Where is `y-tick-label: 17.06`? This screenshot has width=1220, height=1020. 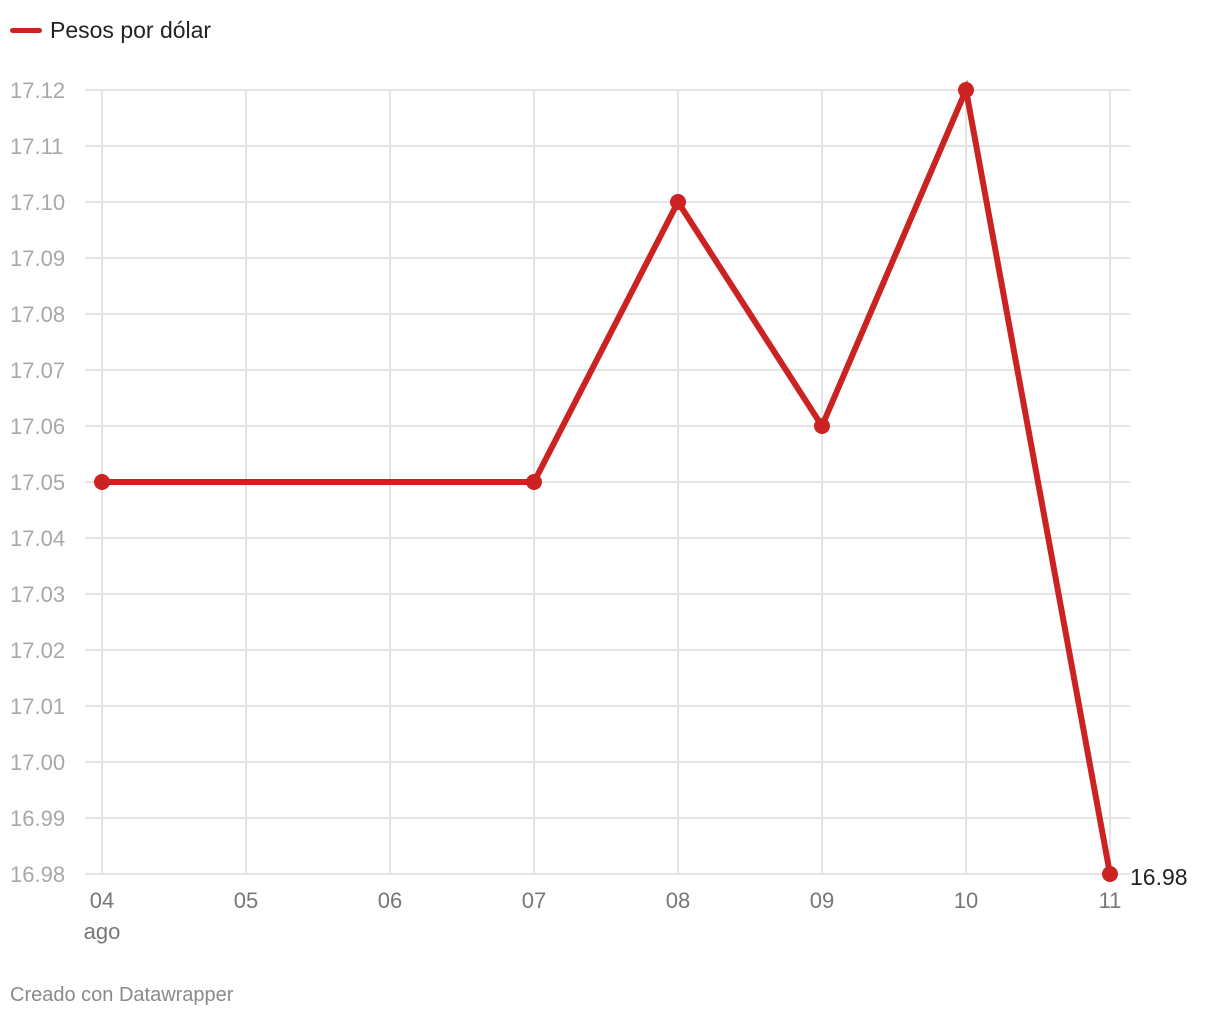 y-tick-label: 17.06 is located at coordinates (37, 426).